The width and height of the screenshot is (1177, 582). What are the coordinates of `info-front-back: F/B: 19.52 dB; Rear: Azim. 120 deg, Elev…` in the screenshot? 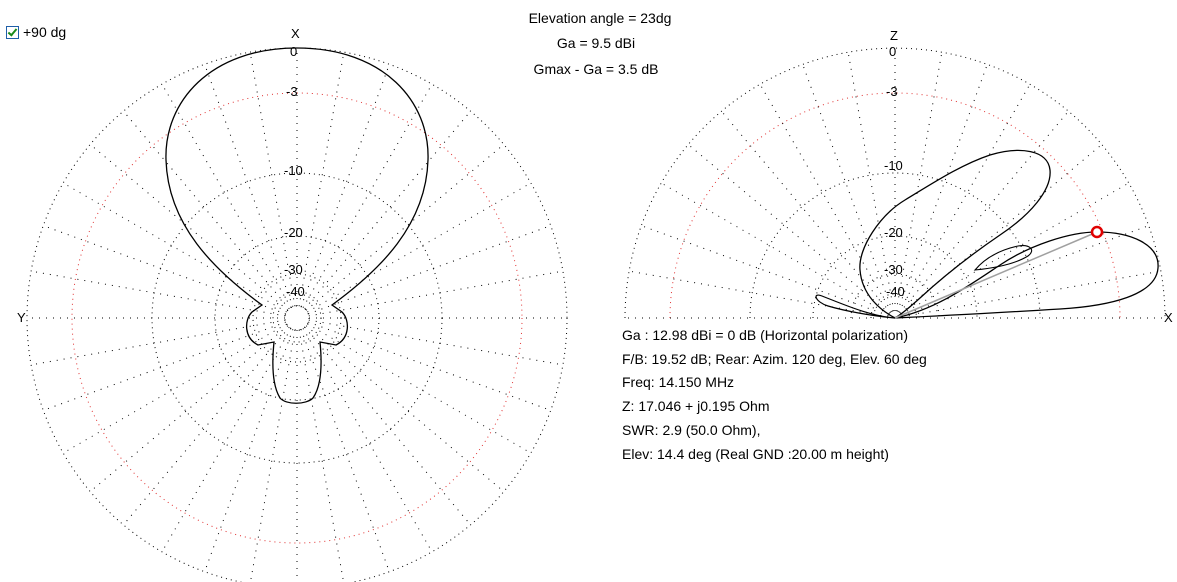 It's located at (774, 358).